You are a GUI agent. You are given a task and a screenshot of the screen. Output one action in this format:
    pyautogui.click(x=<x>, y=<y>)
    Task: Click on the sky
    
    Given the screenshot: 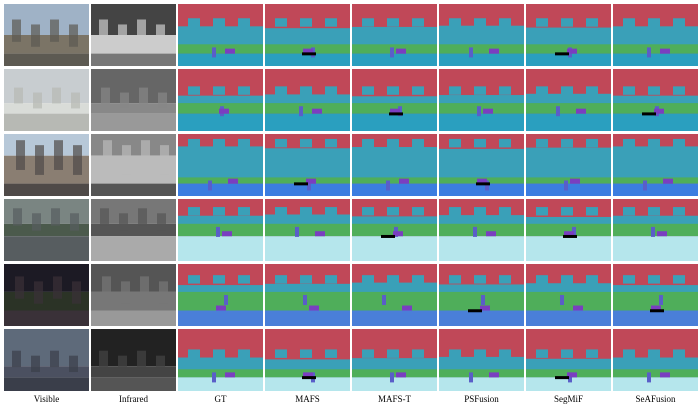 What is the action you would take?
    pyautogui.click(x=133, y=145)
    